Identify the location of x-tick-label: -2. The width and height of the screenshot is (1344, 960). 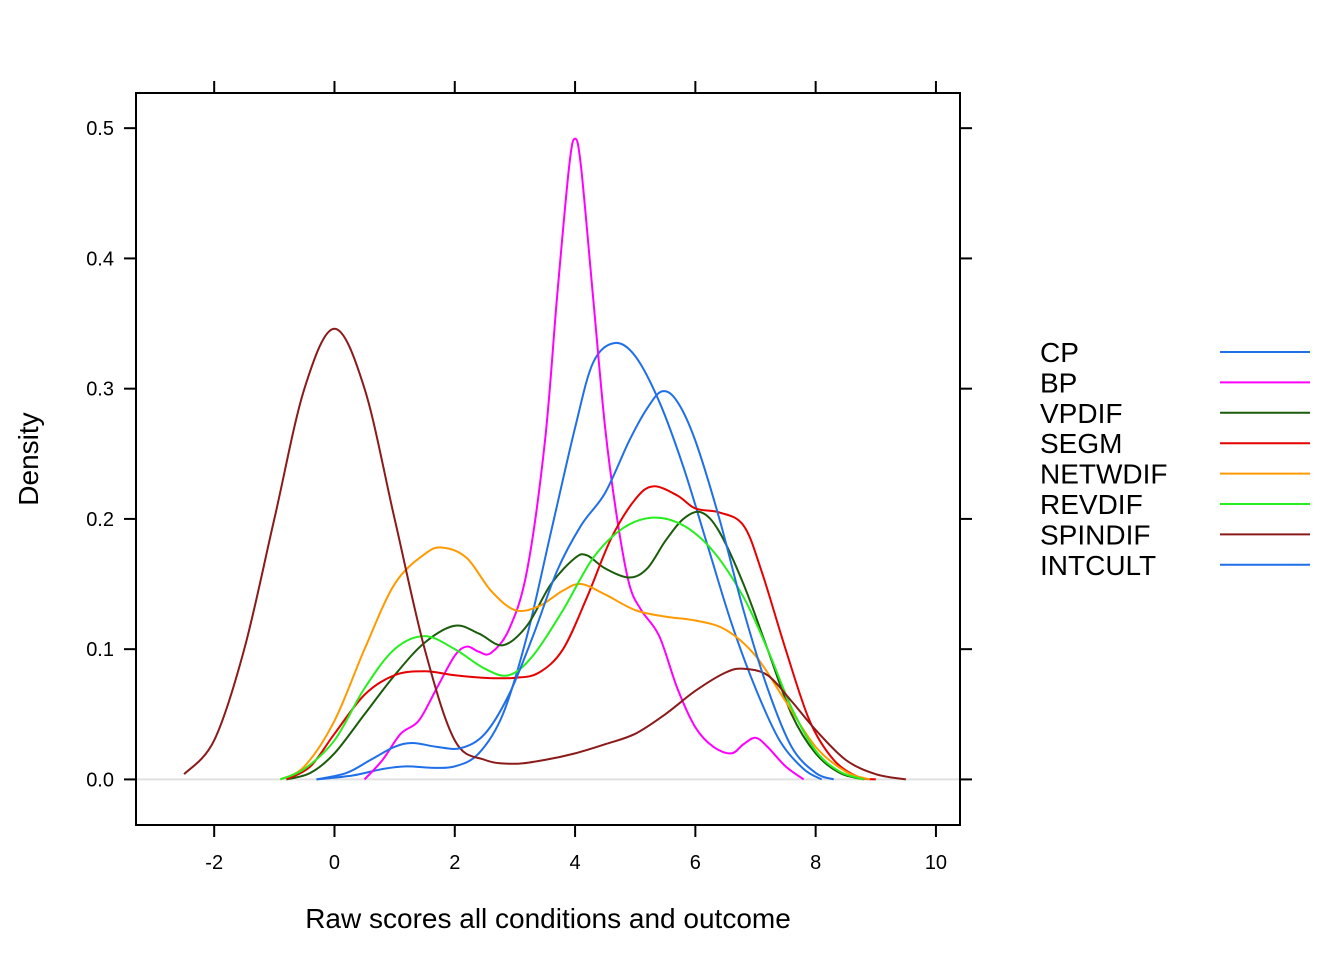
(214, 863).